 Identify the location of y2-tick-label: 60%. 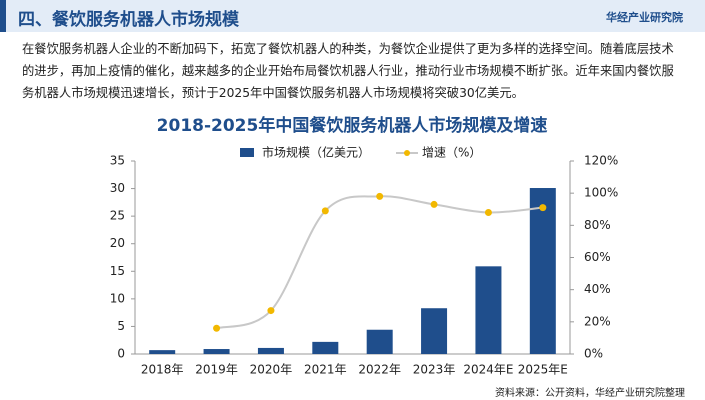
(597, 257).